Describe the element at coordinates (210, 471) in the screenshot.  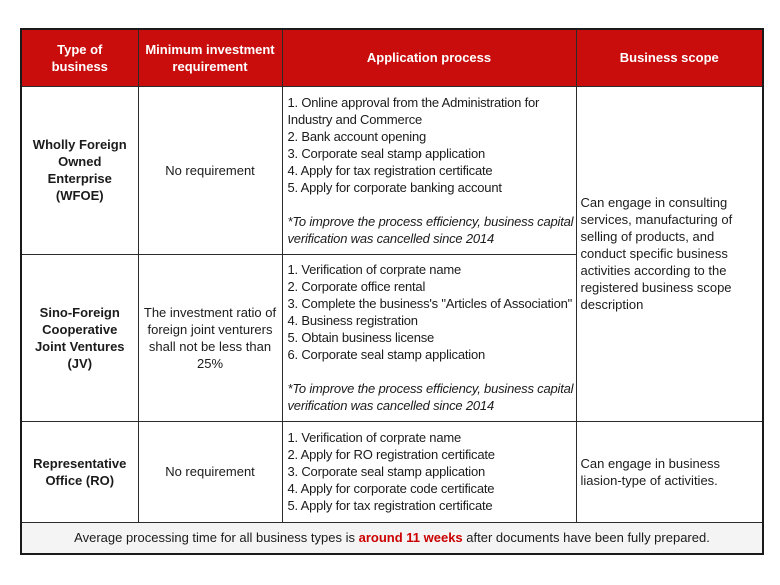
I see `ro-requirement: No requirement` at that location.